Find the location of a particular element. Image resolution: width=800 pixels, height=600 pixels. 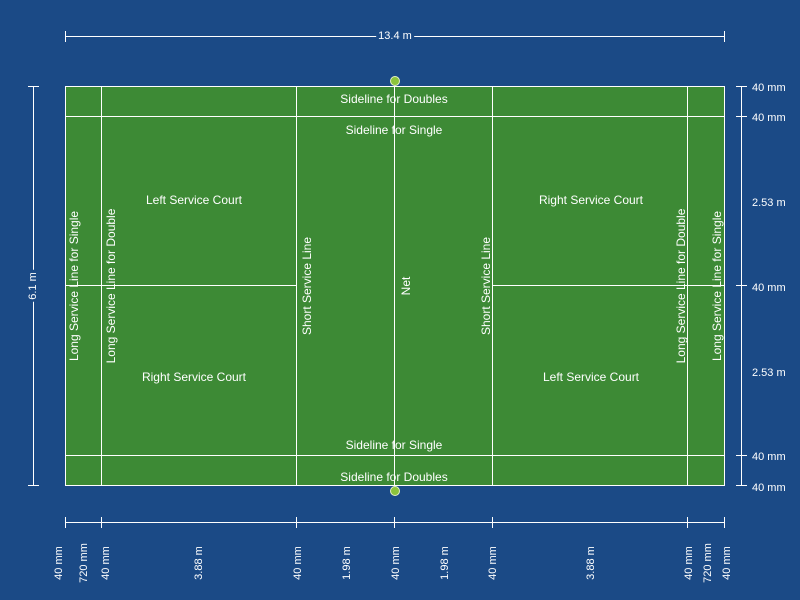

label-short-service-right: Short Service Line is located at coordinates (486, 286).